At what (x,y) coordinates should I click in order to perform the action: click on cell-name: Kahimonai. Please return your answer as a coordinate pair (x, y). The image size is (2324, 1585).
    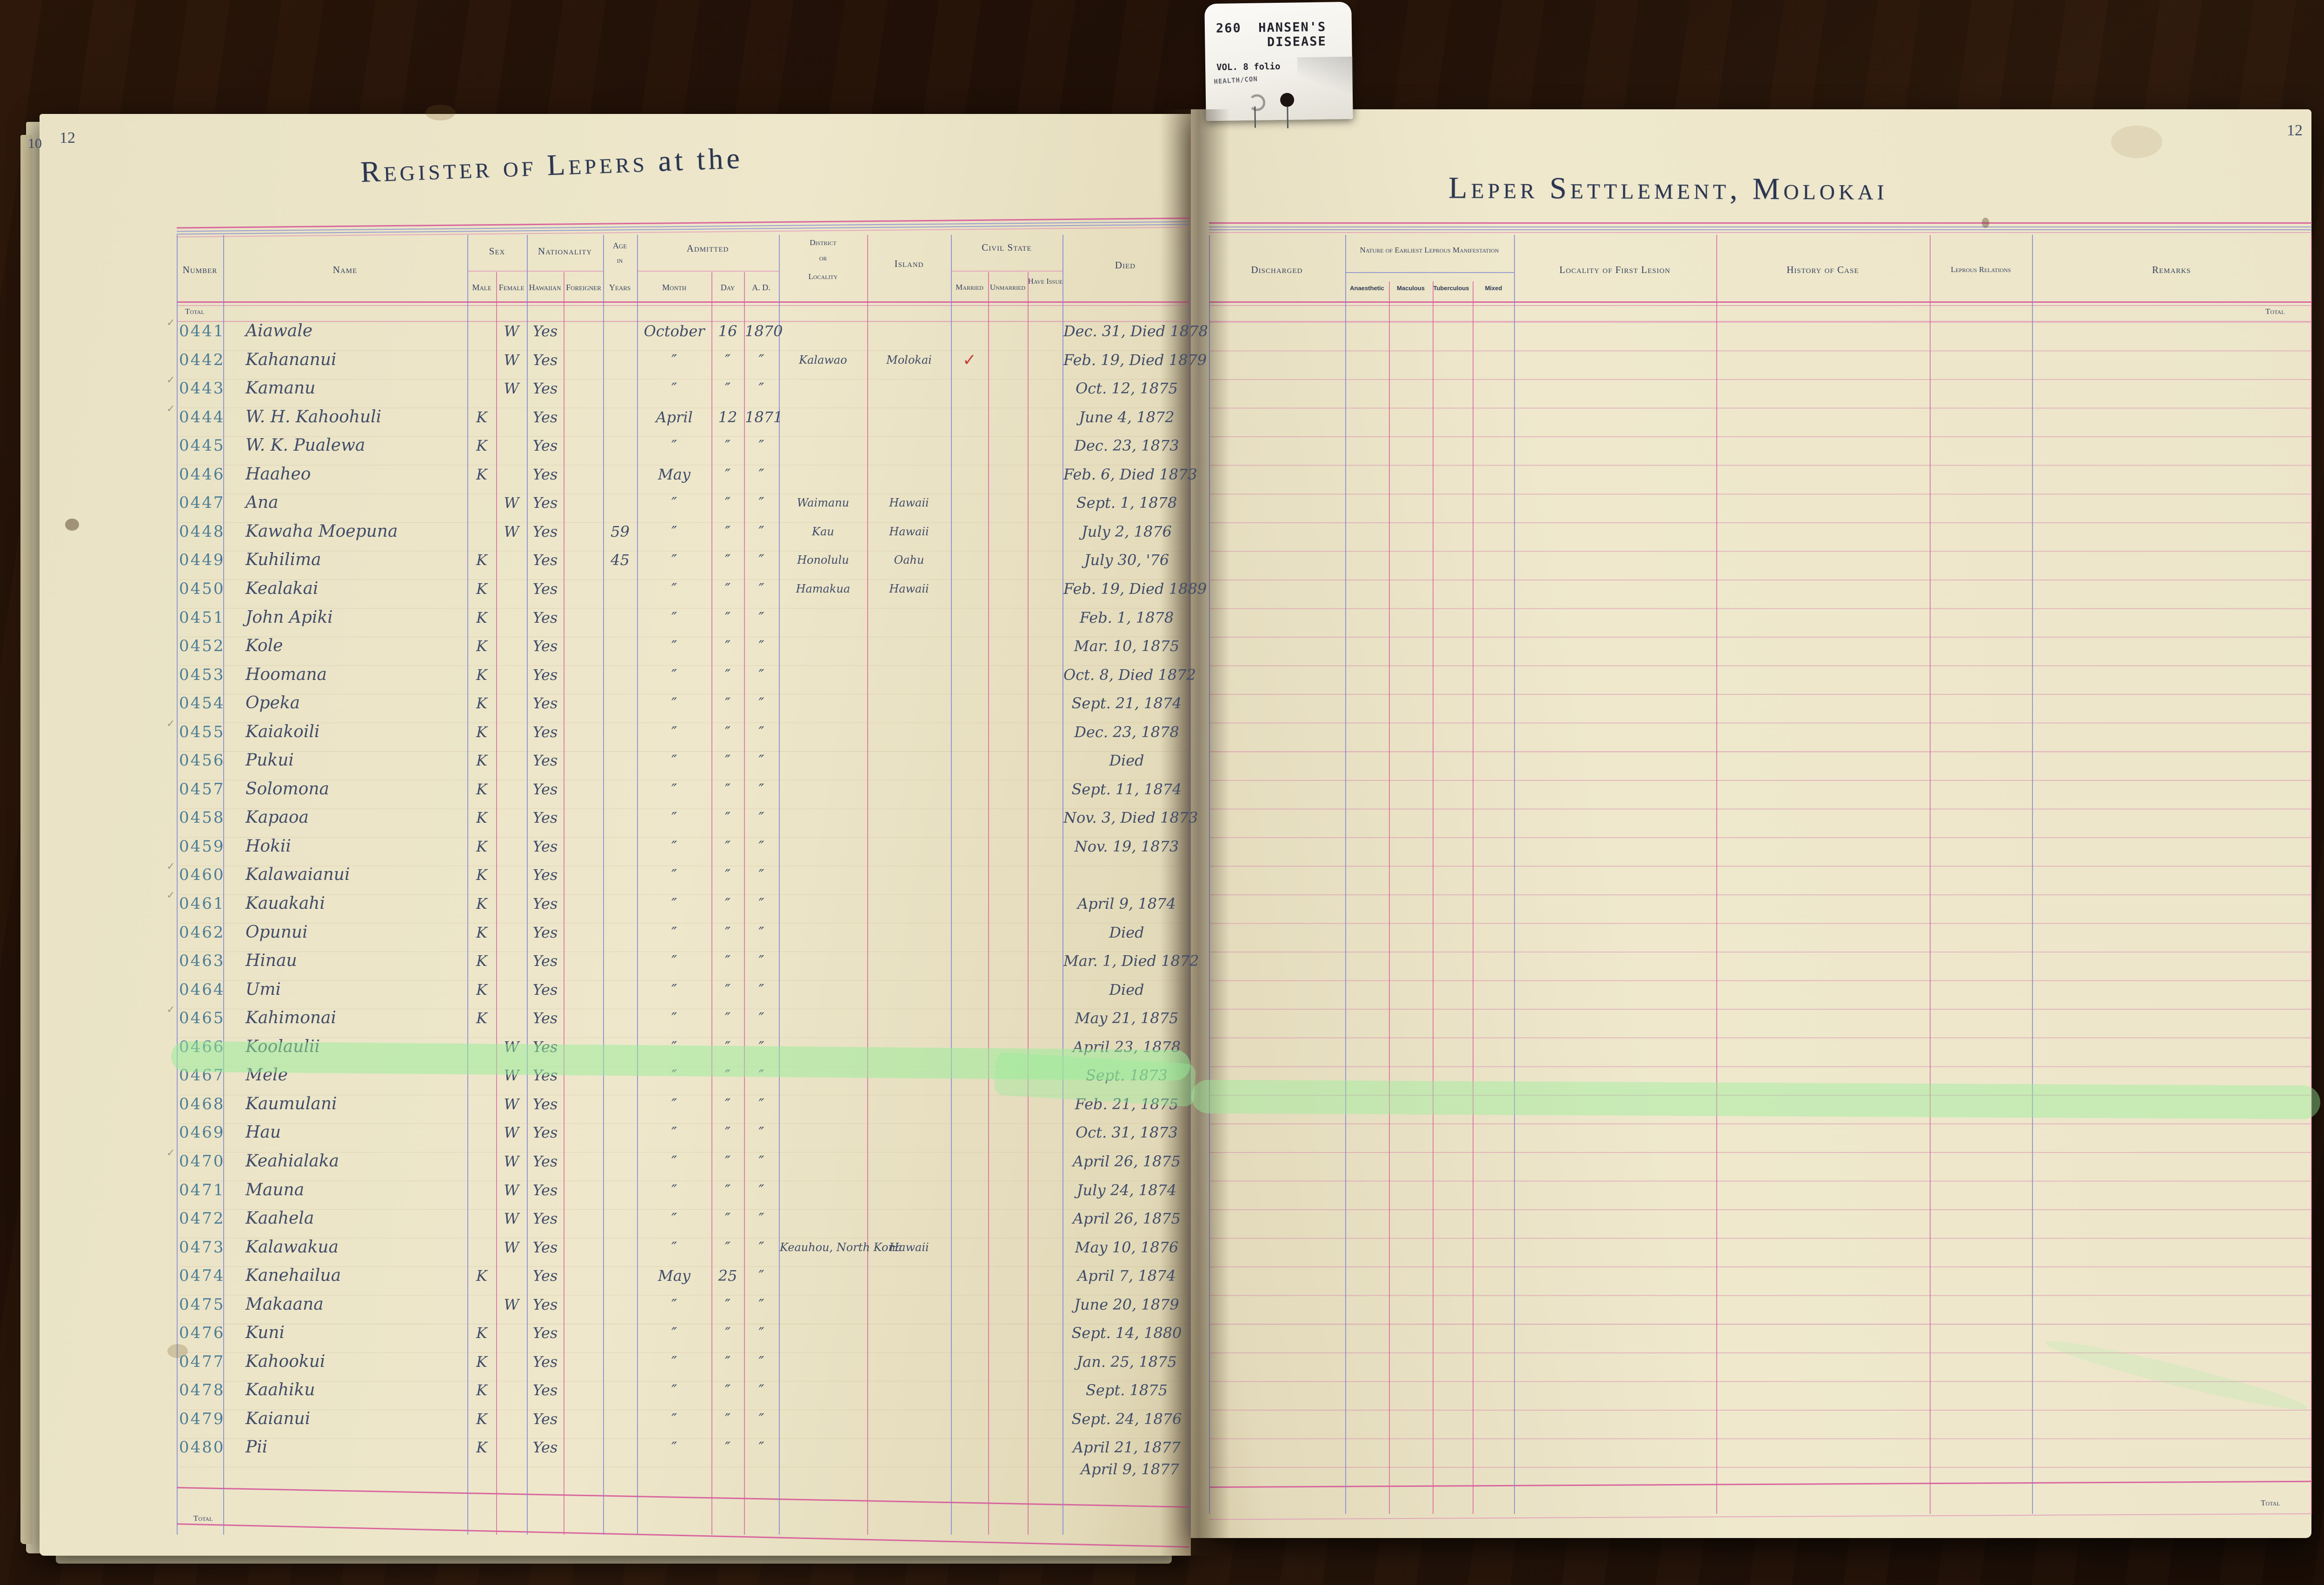
    Looking at the image, I should click on (292, 1018).